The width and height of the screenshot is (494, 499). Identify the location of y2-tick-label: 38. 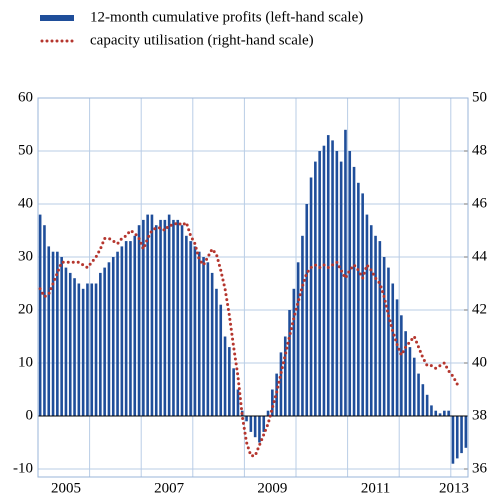
(479, 415).